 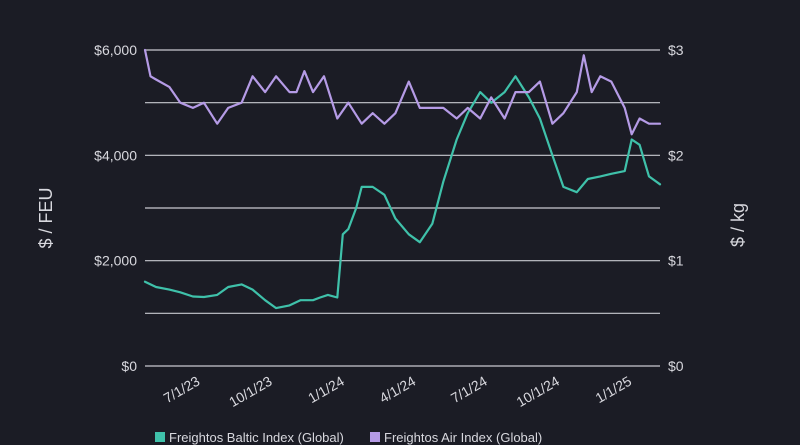 What do you see at coordinates (250, 391) in the screenshot?
I see `x-tick-label: 10/1/23` at bounding box center [250, 391].